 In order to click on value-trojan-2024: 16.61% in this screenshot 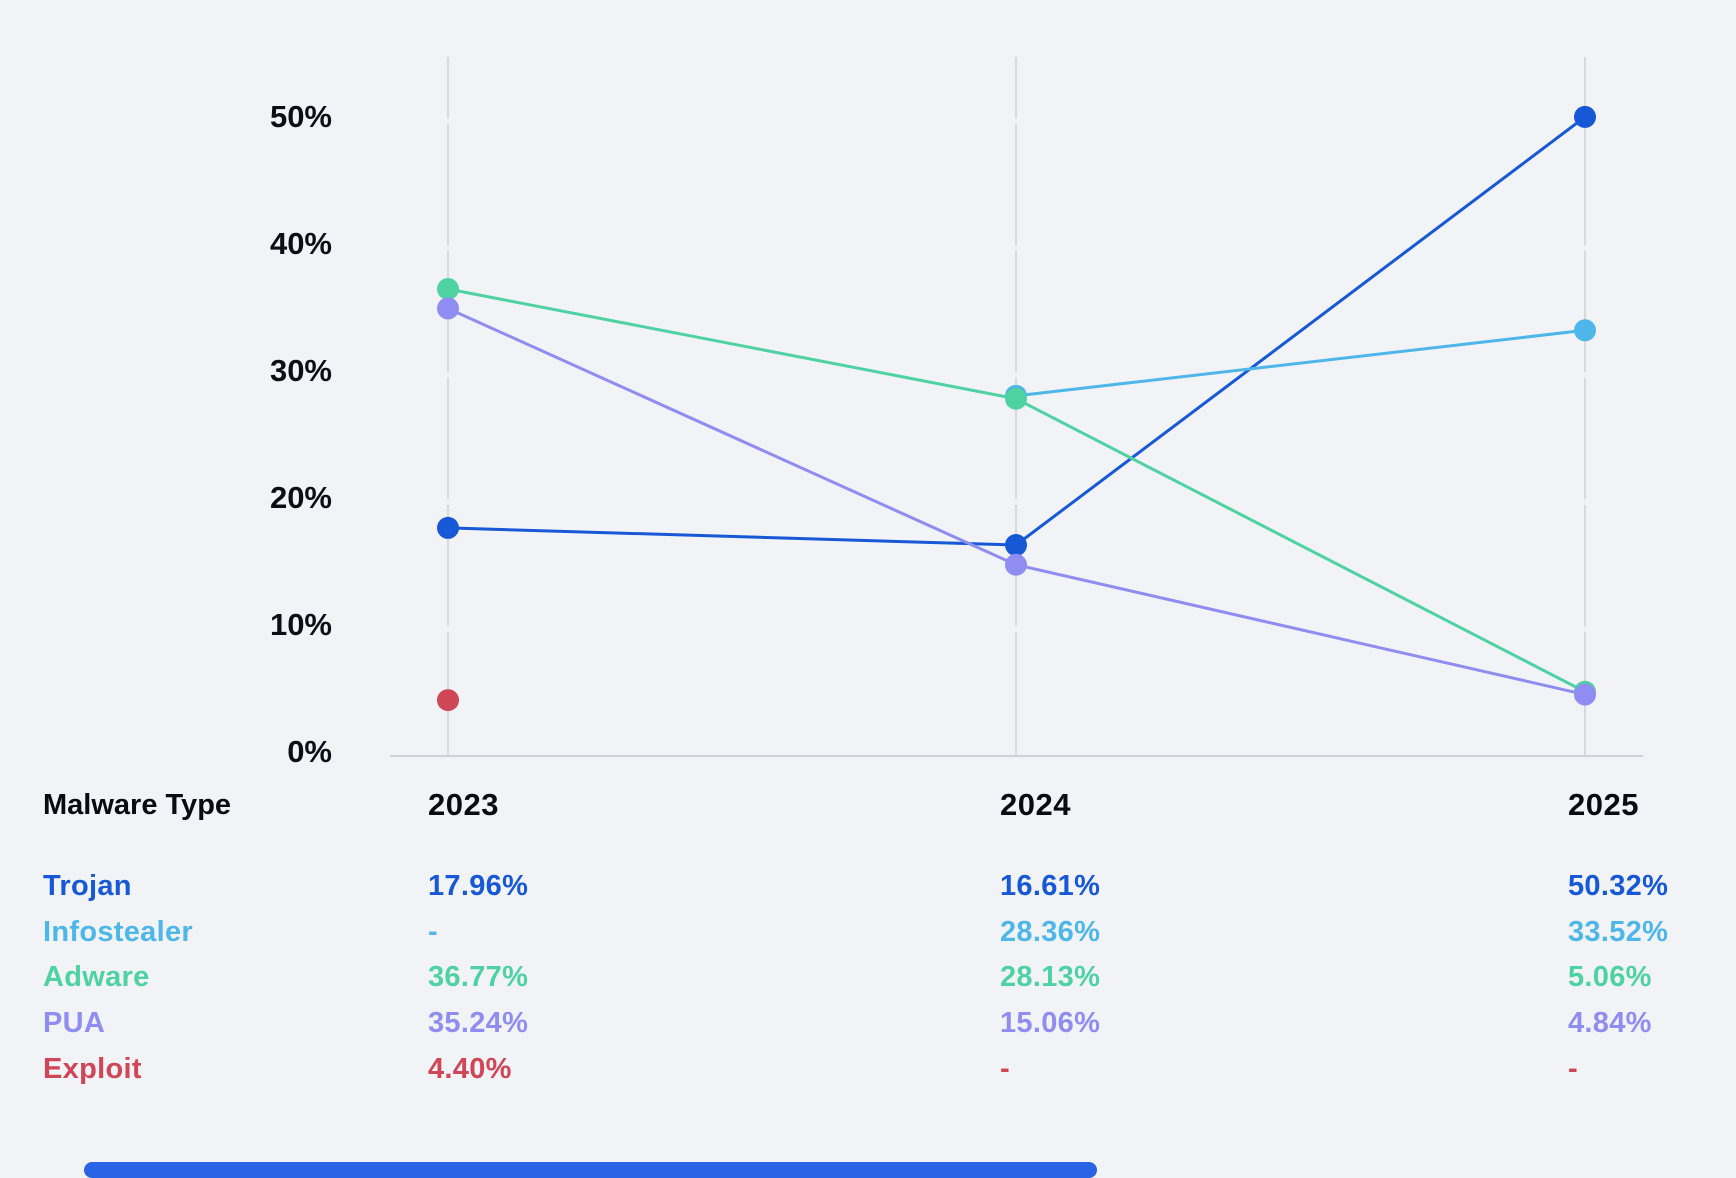, I will do `click(1050, 886)`.